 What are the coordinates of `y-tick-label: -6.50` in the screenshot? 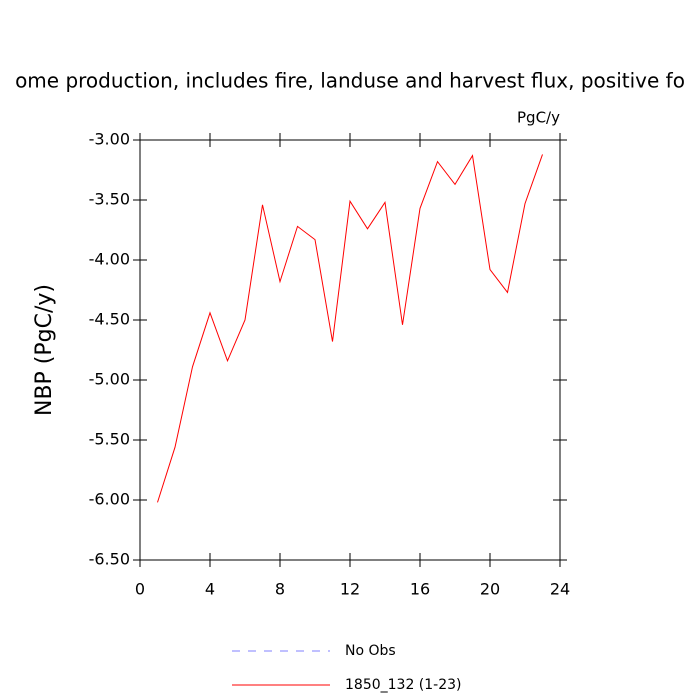 It's located at (109, 559).